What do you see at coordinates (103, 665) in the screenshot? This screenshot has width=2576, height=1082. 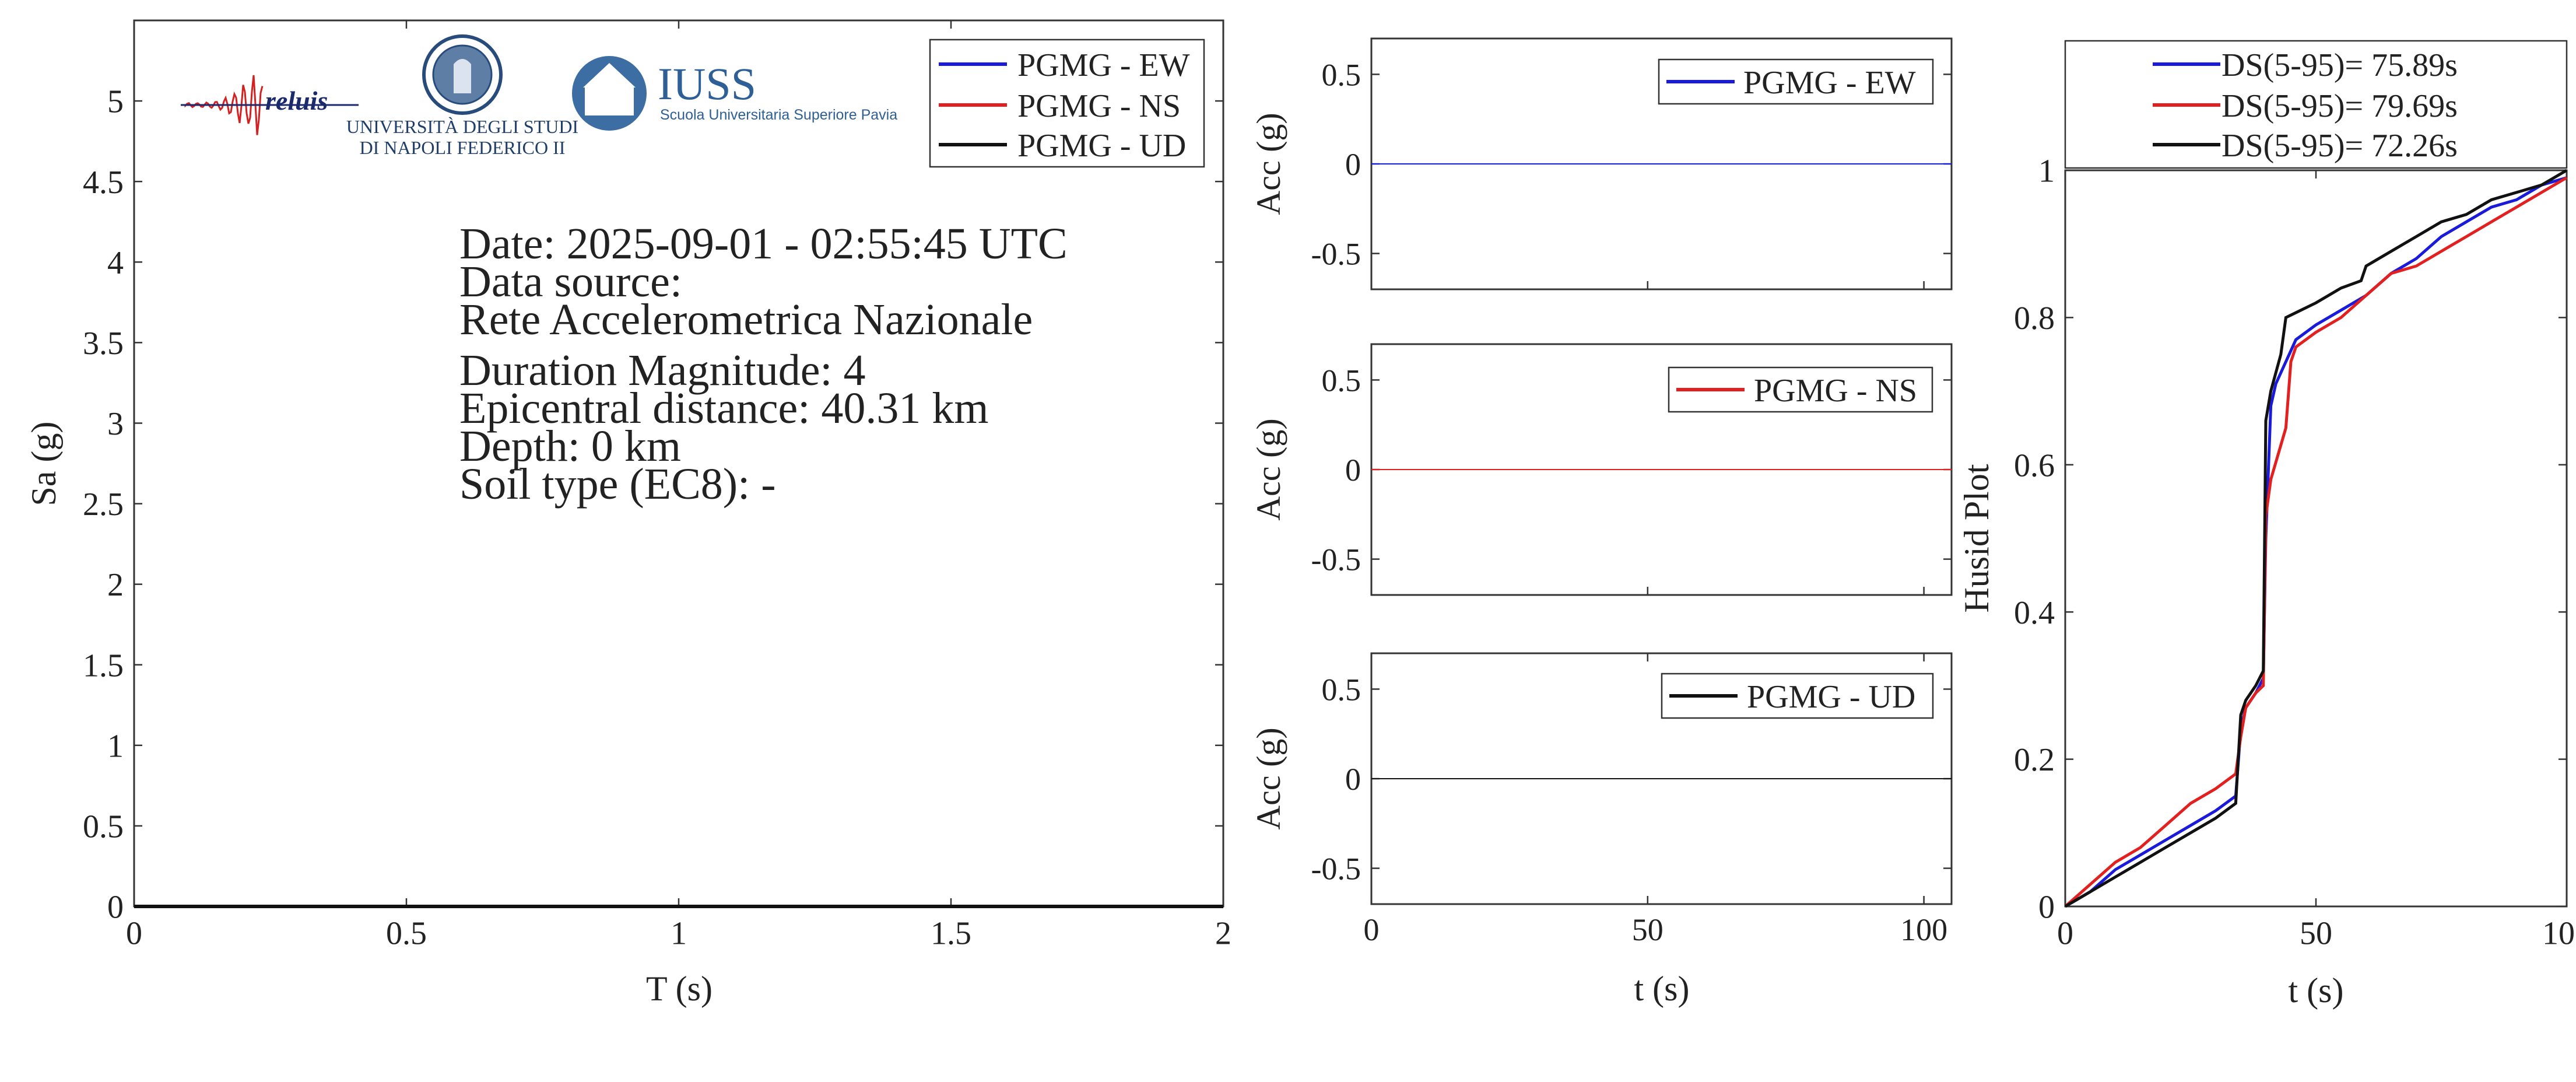 I see `ytick-label: 1.5` at bounding box center [103, 665].